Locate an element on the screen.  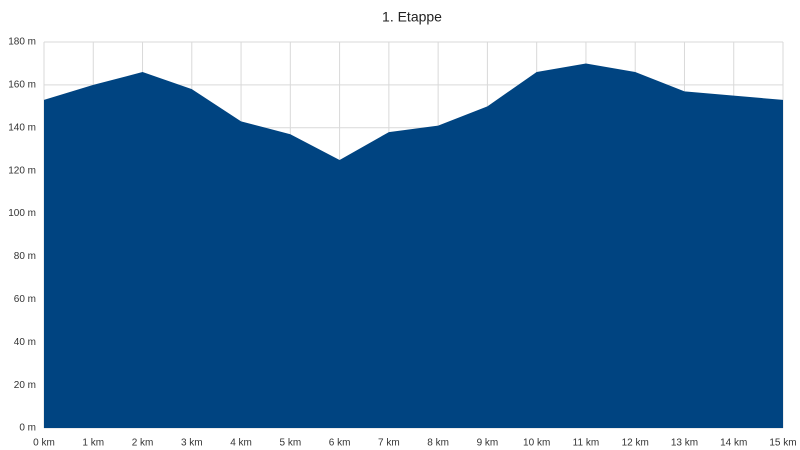
x-tick-label: 11 km is located at coordinates (586, 443).